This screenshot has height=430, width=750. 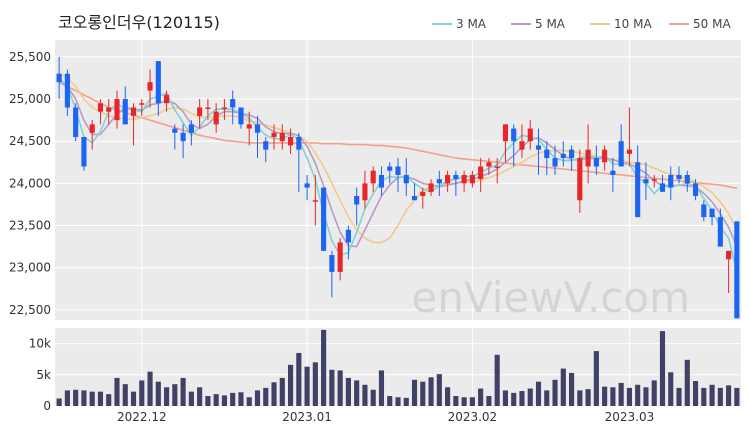 What do you see at coordinates (30, 57) in the screenshot?
I see `price-tick-label: 25,500` at bounding box center [30, 57].